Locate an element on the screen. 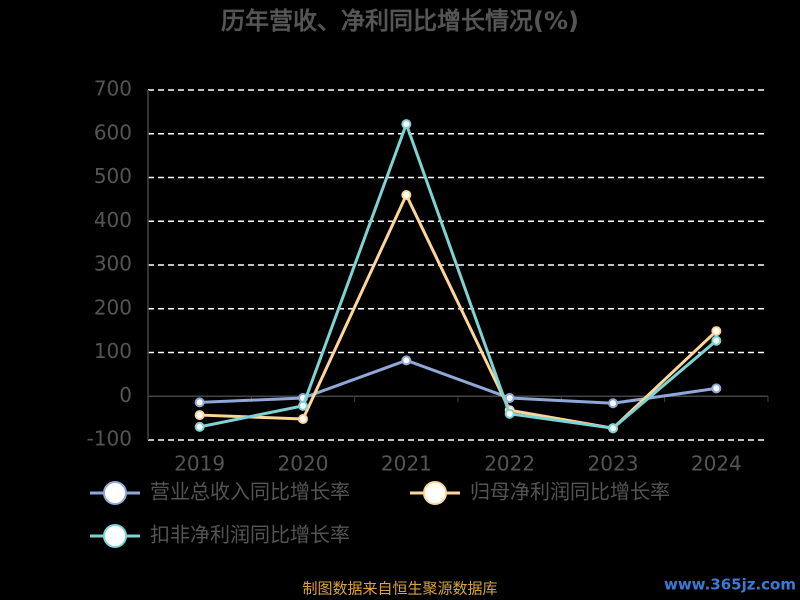 The image size is (800, 600). x-tick-label: 2019 is located at coordinates (199, 464).